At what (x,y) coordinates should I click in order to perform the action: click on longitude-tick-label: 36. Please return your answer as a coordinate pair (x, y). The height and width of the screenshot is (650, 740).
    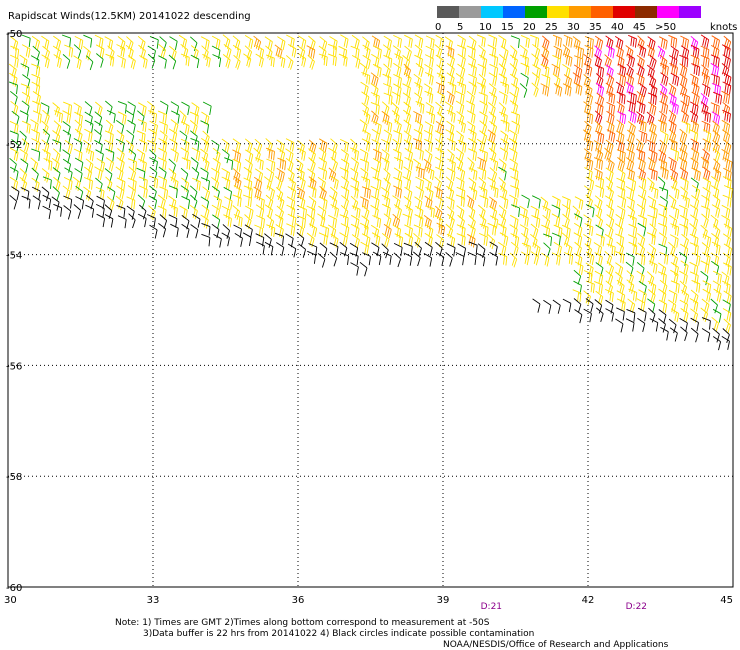
    Looking at the image, I should click on (298, 600).